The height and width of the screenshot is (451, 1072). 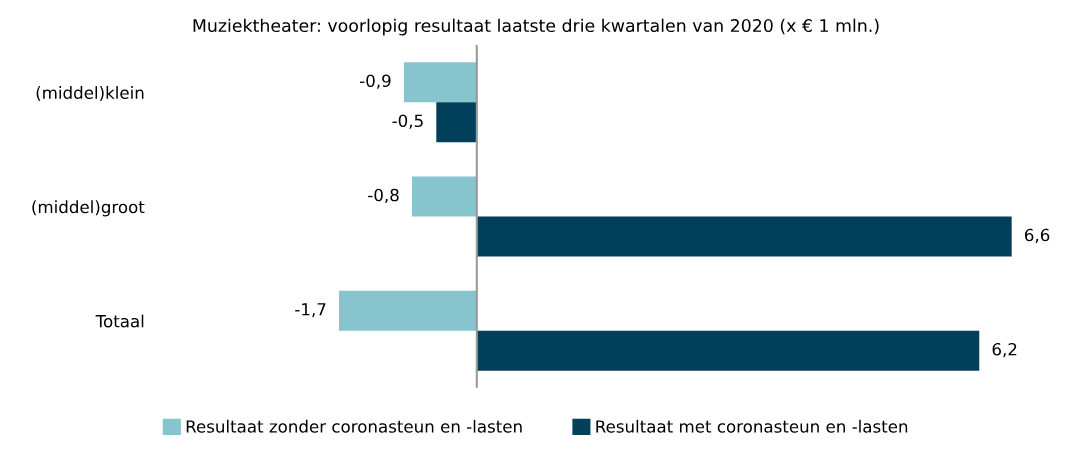 I want to click on data-label: -1,7, so click(x=310, y=310).